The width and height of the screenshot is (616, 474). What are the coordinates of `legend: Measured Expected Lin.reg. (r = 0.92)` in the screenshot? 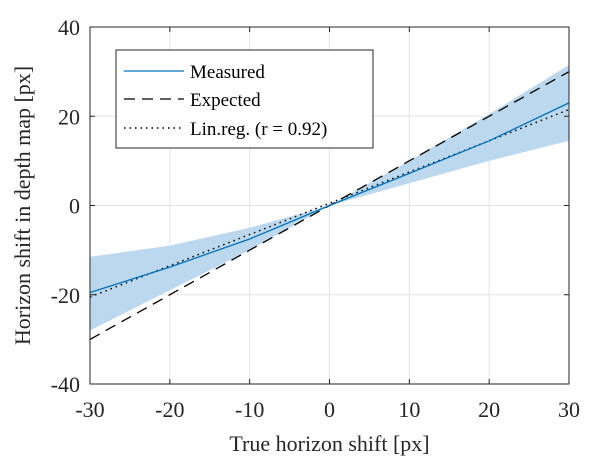 It's located at (244, 99).